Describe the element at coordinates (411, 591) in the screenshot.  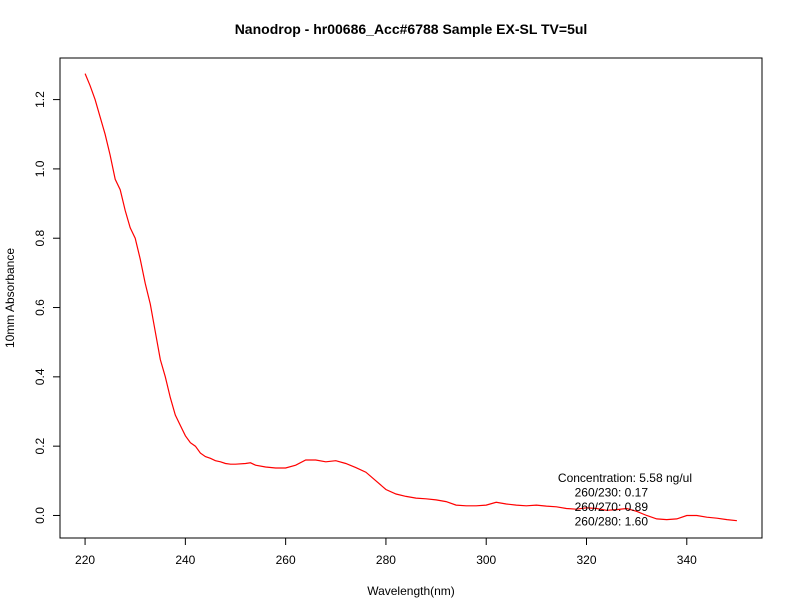
I see `x-axis-label: Wavelength(nm)` at that location.